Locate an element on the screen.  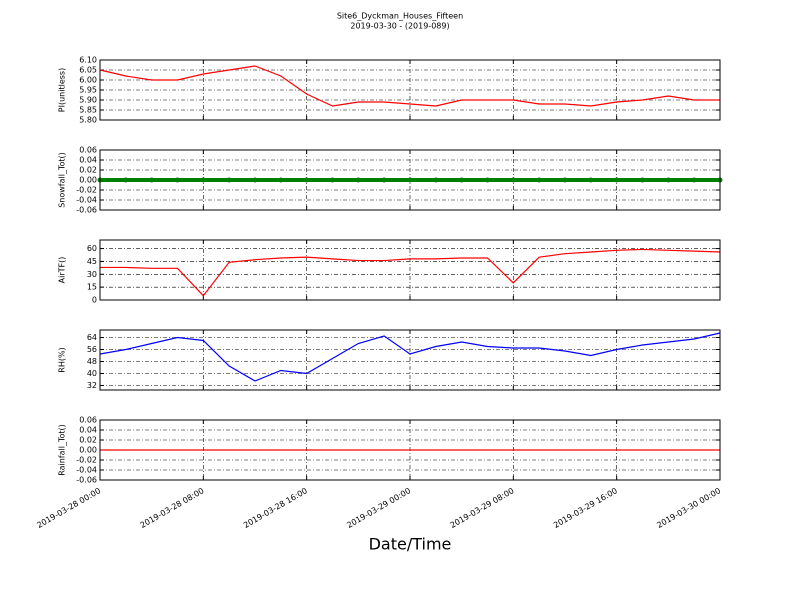
y-tick-label: 60 is located at coordinates (92, 248).